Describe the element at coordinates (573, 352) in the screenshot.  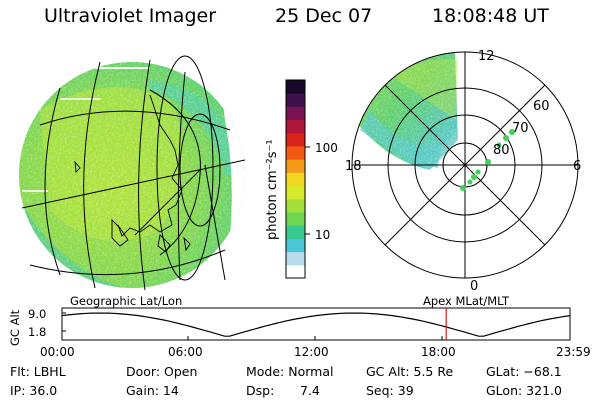
I see `time-tick-2359: 23:59` at that location.